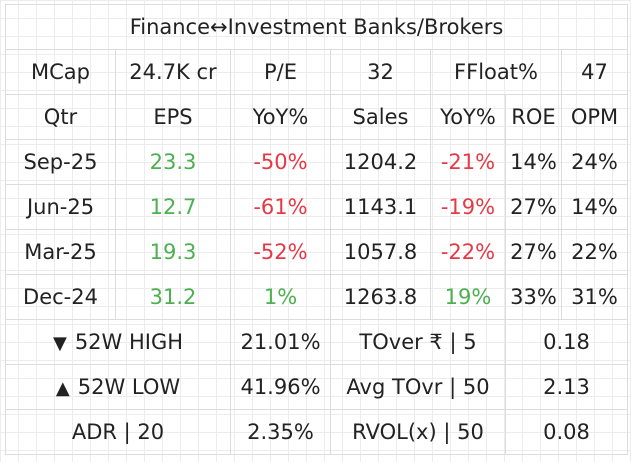 The width and height of the screenshot is (631, 462). I want to click on header-opm: OPM, so click(594, 117).